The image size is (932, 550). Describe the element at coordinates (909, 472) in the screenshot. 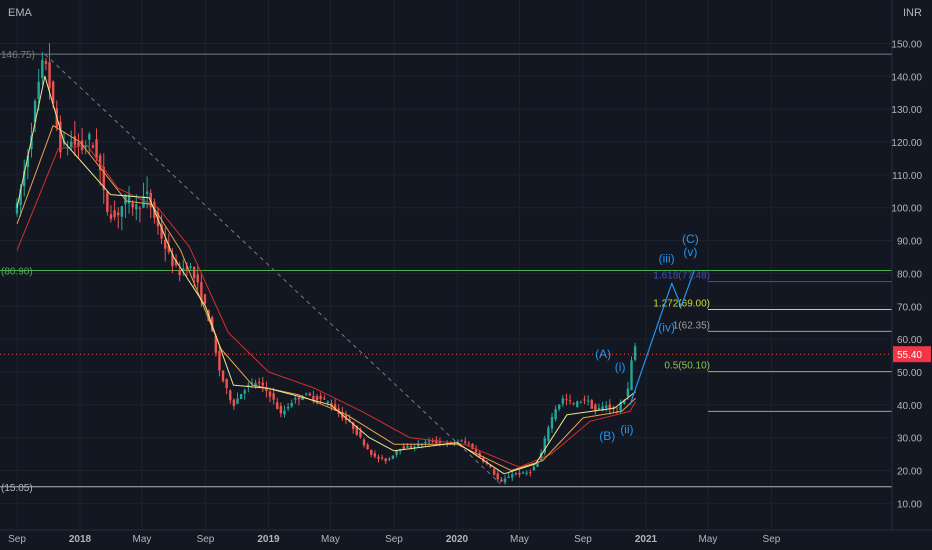

I see `y-tick-label: 20.00` at that location.